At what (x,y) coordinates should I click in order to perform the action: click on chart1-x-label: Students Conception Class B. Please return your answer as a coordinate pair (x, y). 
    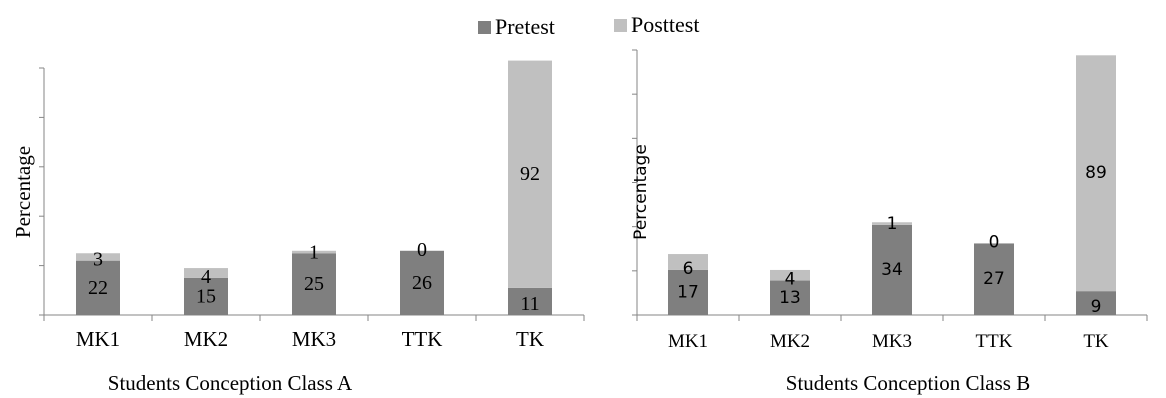
    Looking at the image, I should click on (908, 383).